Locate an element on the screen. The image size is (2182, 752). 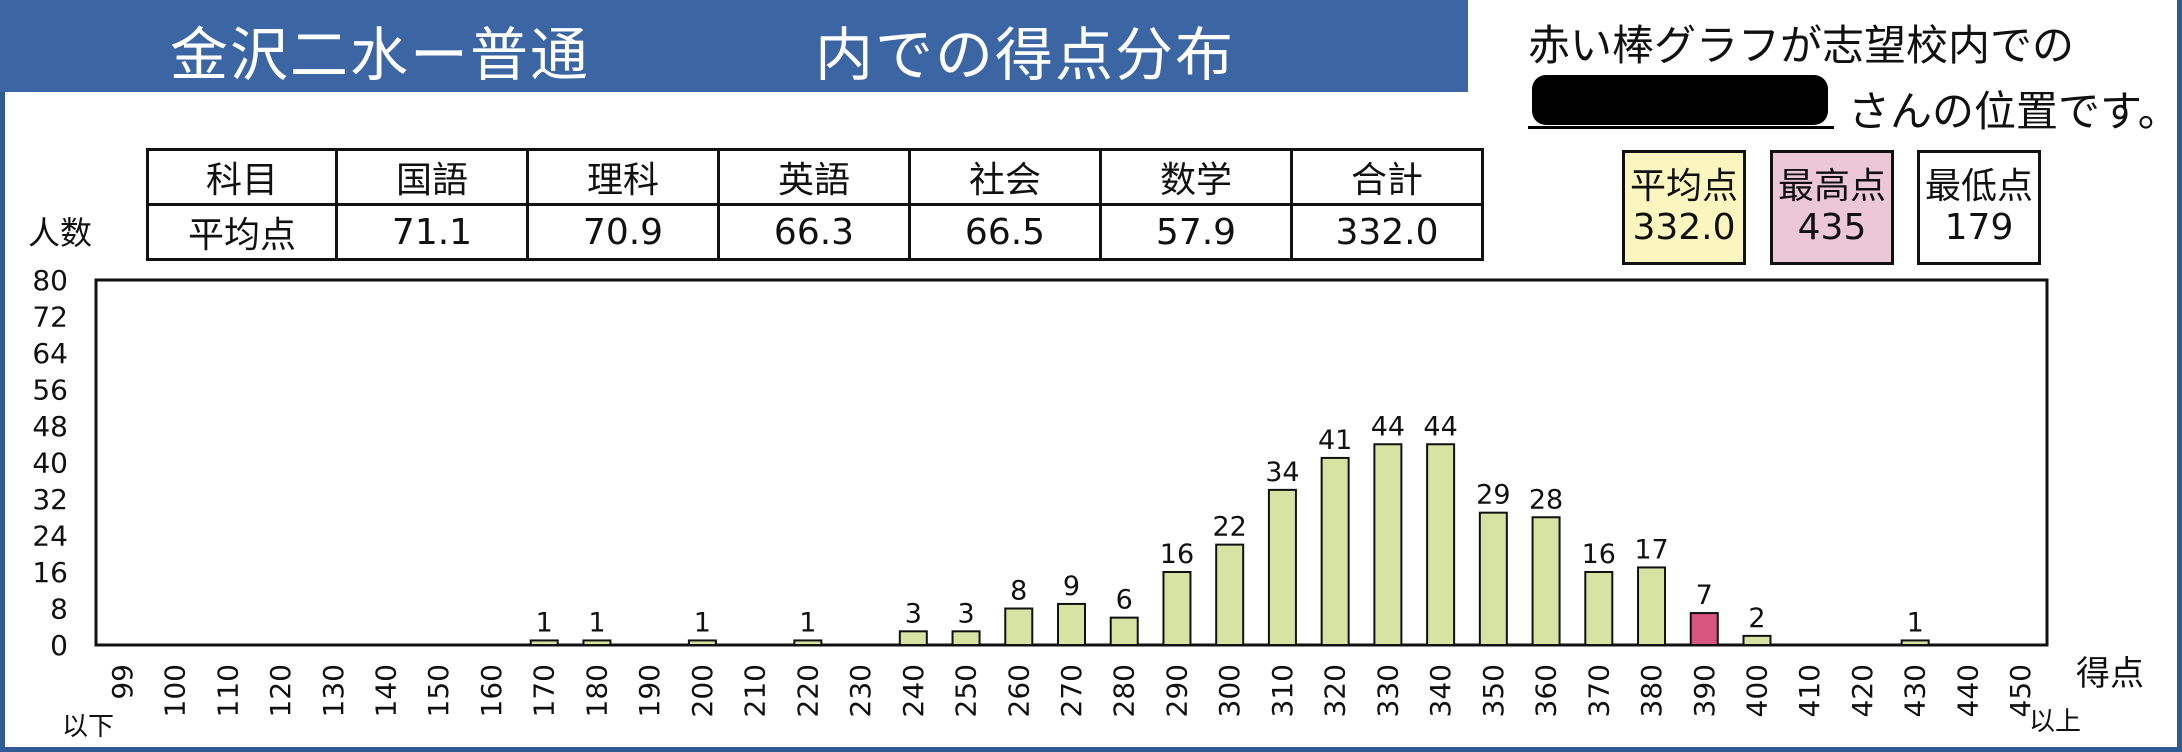
bar-value-label: 17 is located at coordinates (1651, 549).